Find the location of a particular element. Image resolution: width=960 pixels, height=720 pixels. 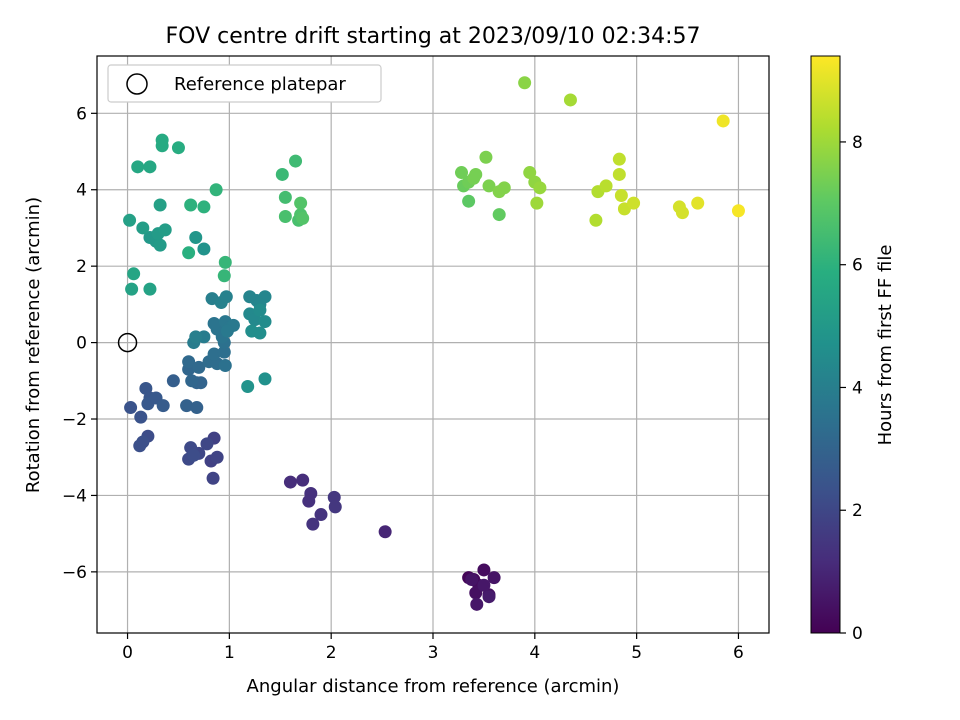

y-tick-label: −4 is located at coordinates (74, 496).